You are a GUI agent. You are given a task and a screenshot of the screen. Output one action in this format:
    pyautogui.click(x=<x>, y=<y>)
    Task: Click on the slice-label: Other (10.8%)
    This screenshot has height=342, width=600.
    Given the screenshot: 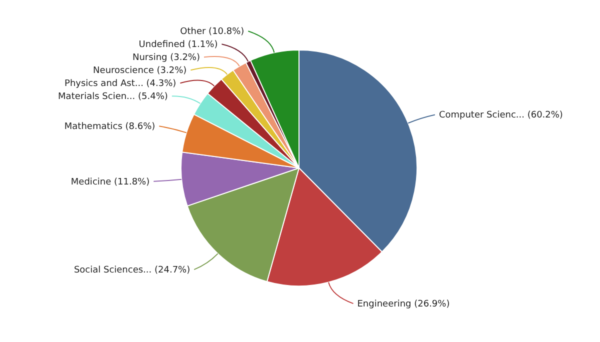 What is the action you would take?
    pyautogui.click(x=212, y=32)
    